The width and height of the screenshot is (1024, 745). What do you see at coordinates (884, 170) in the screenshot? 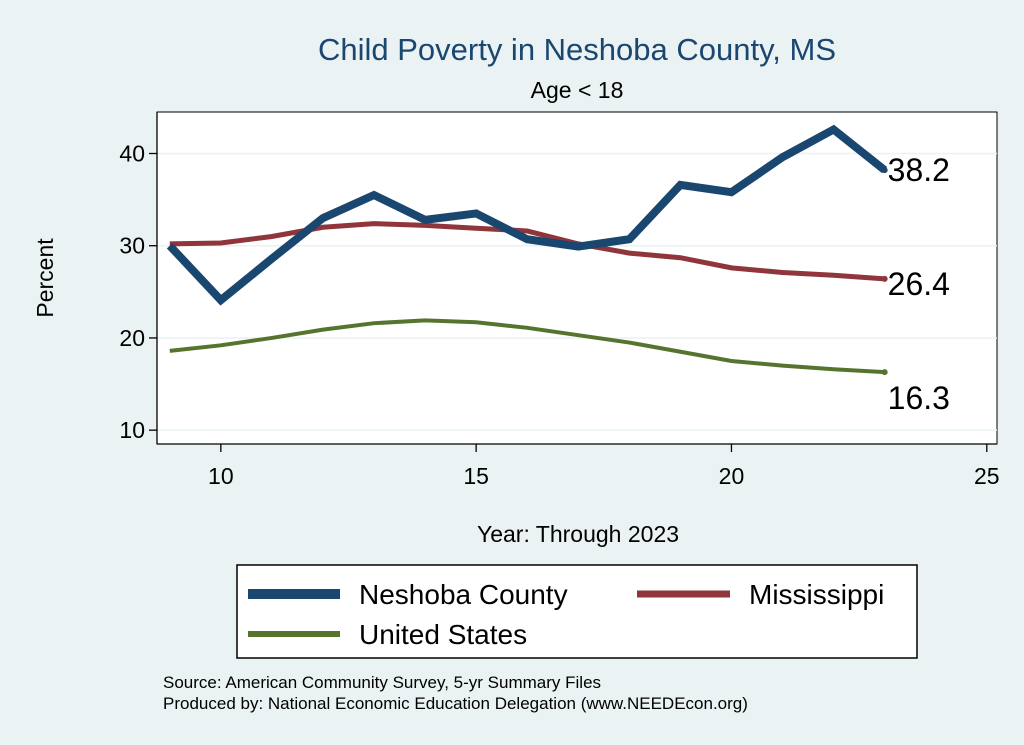
I see `end-point-neshoba-county` at bounding box center [884, 170].